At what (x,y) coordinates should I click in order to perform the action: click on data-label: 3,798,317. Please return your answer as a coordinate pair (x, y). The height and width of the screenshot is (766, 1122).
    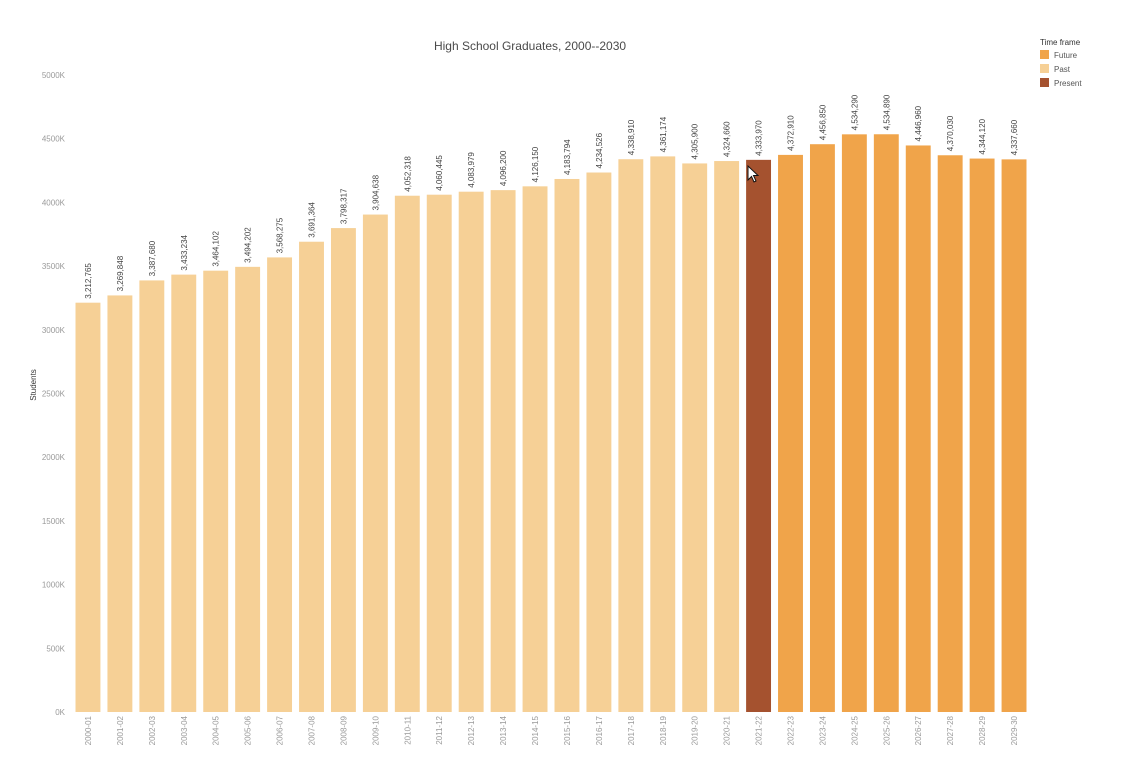
    Looking at the image, I should click on (343, 206).